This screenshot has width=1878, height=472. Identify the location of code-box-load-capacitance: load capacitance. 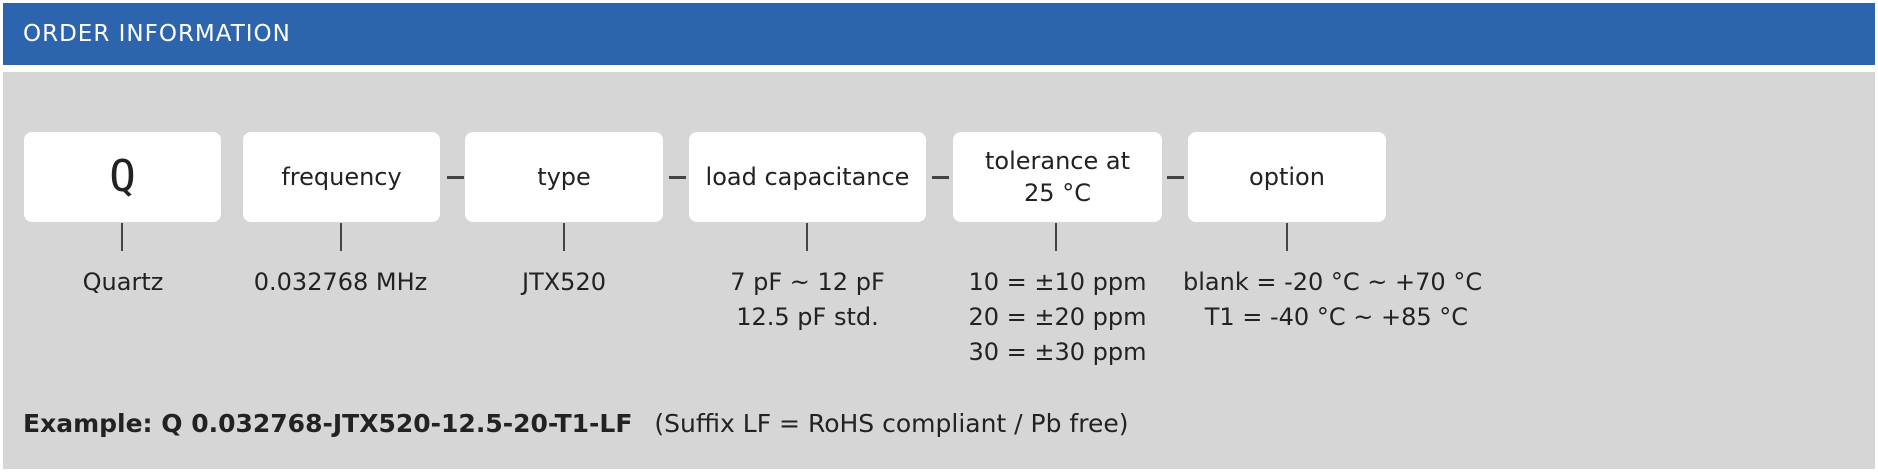
(807, 177).